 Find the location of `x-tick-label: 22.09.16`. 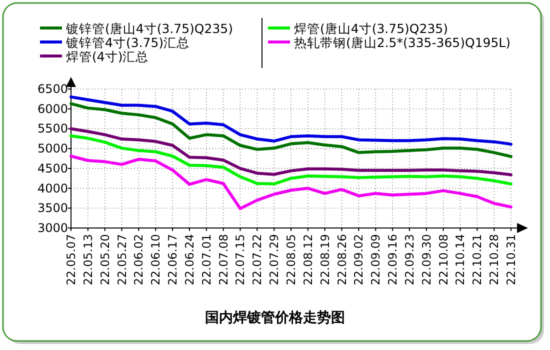

x-tick-label: 22.09.16 is located at coordinates (393, 260).